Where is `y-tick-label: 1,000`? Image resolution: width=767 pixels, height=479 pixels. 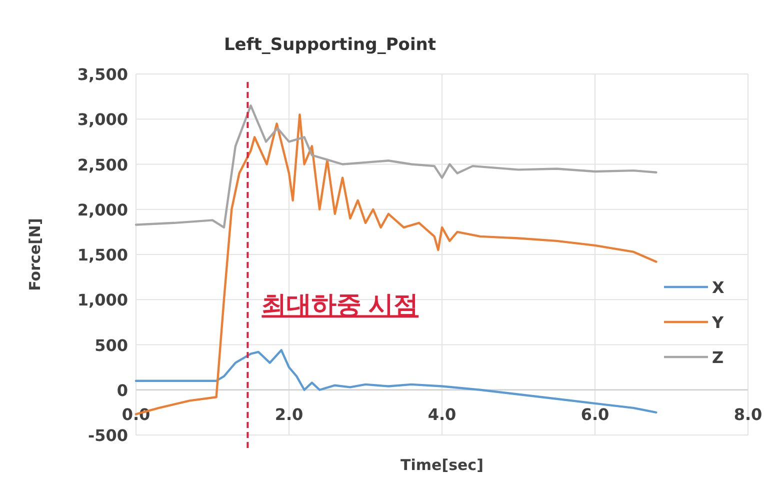 y-tick-label: 1,000 is located at coordinates (102, 300).